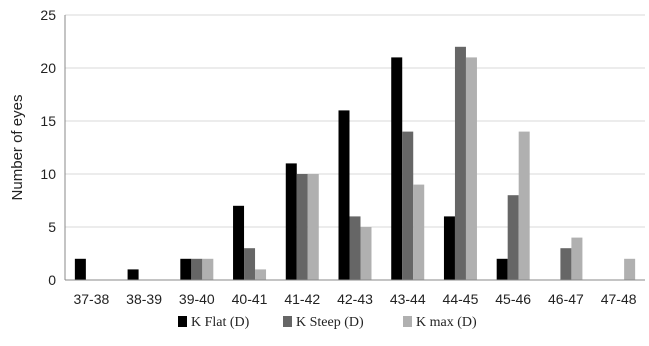  What do you see at coordinates (144, 299) in the screenshot?
I see `x-tick-label: 38-39` at bounding box center [144, 299].